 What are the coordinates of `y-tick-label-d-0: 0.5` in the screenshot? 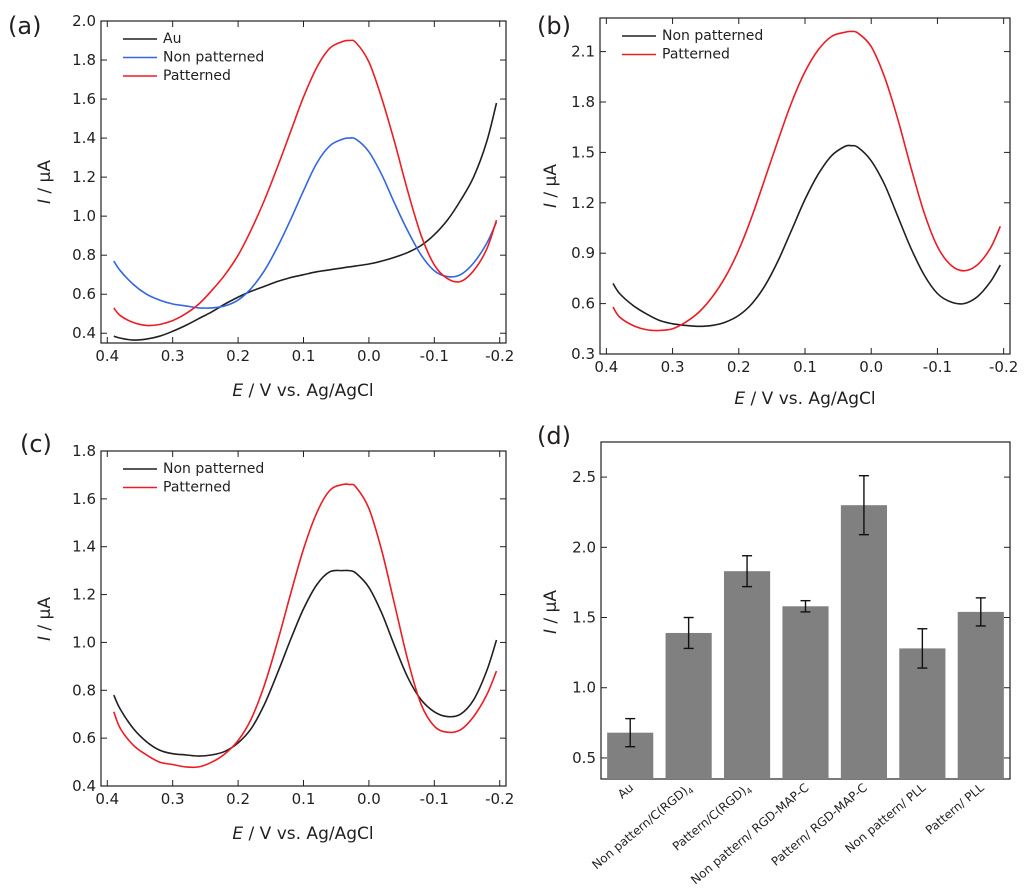 It's located at (584, 758).